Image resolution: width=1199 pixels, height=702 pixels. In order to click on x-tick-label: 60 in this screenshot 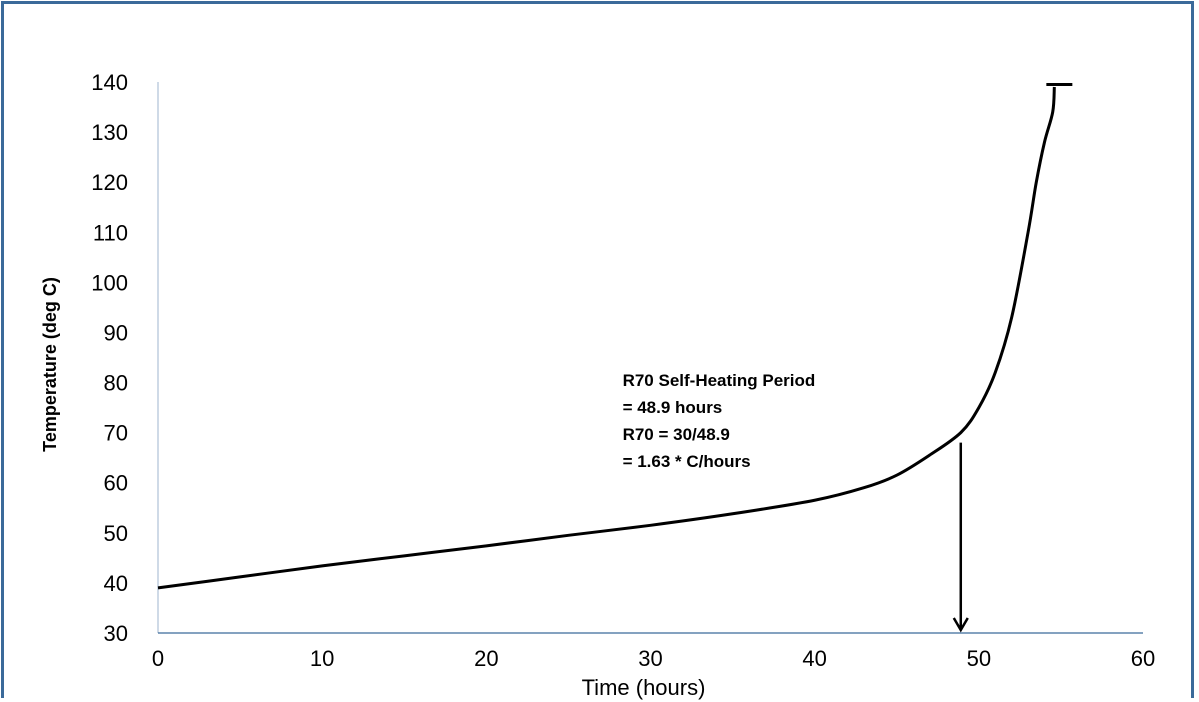, I will do `click(1143, 658)`.